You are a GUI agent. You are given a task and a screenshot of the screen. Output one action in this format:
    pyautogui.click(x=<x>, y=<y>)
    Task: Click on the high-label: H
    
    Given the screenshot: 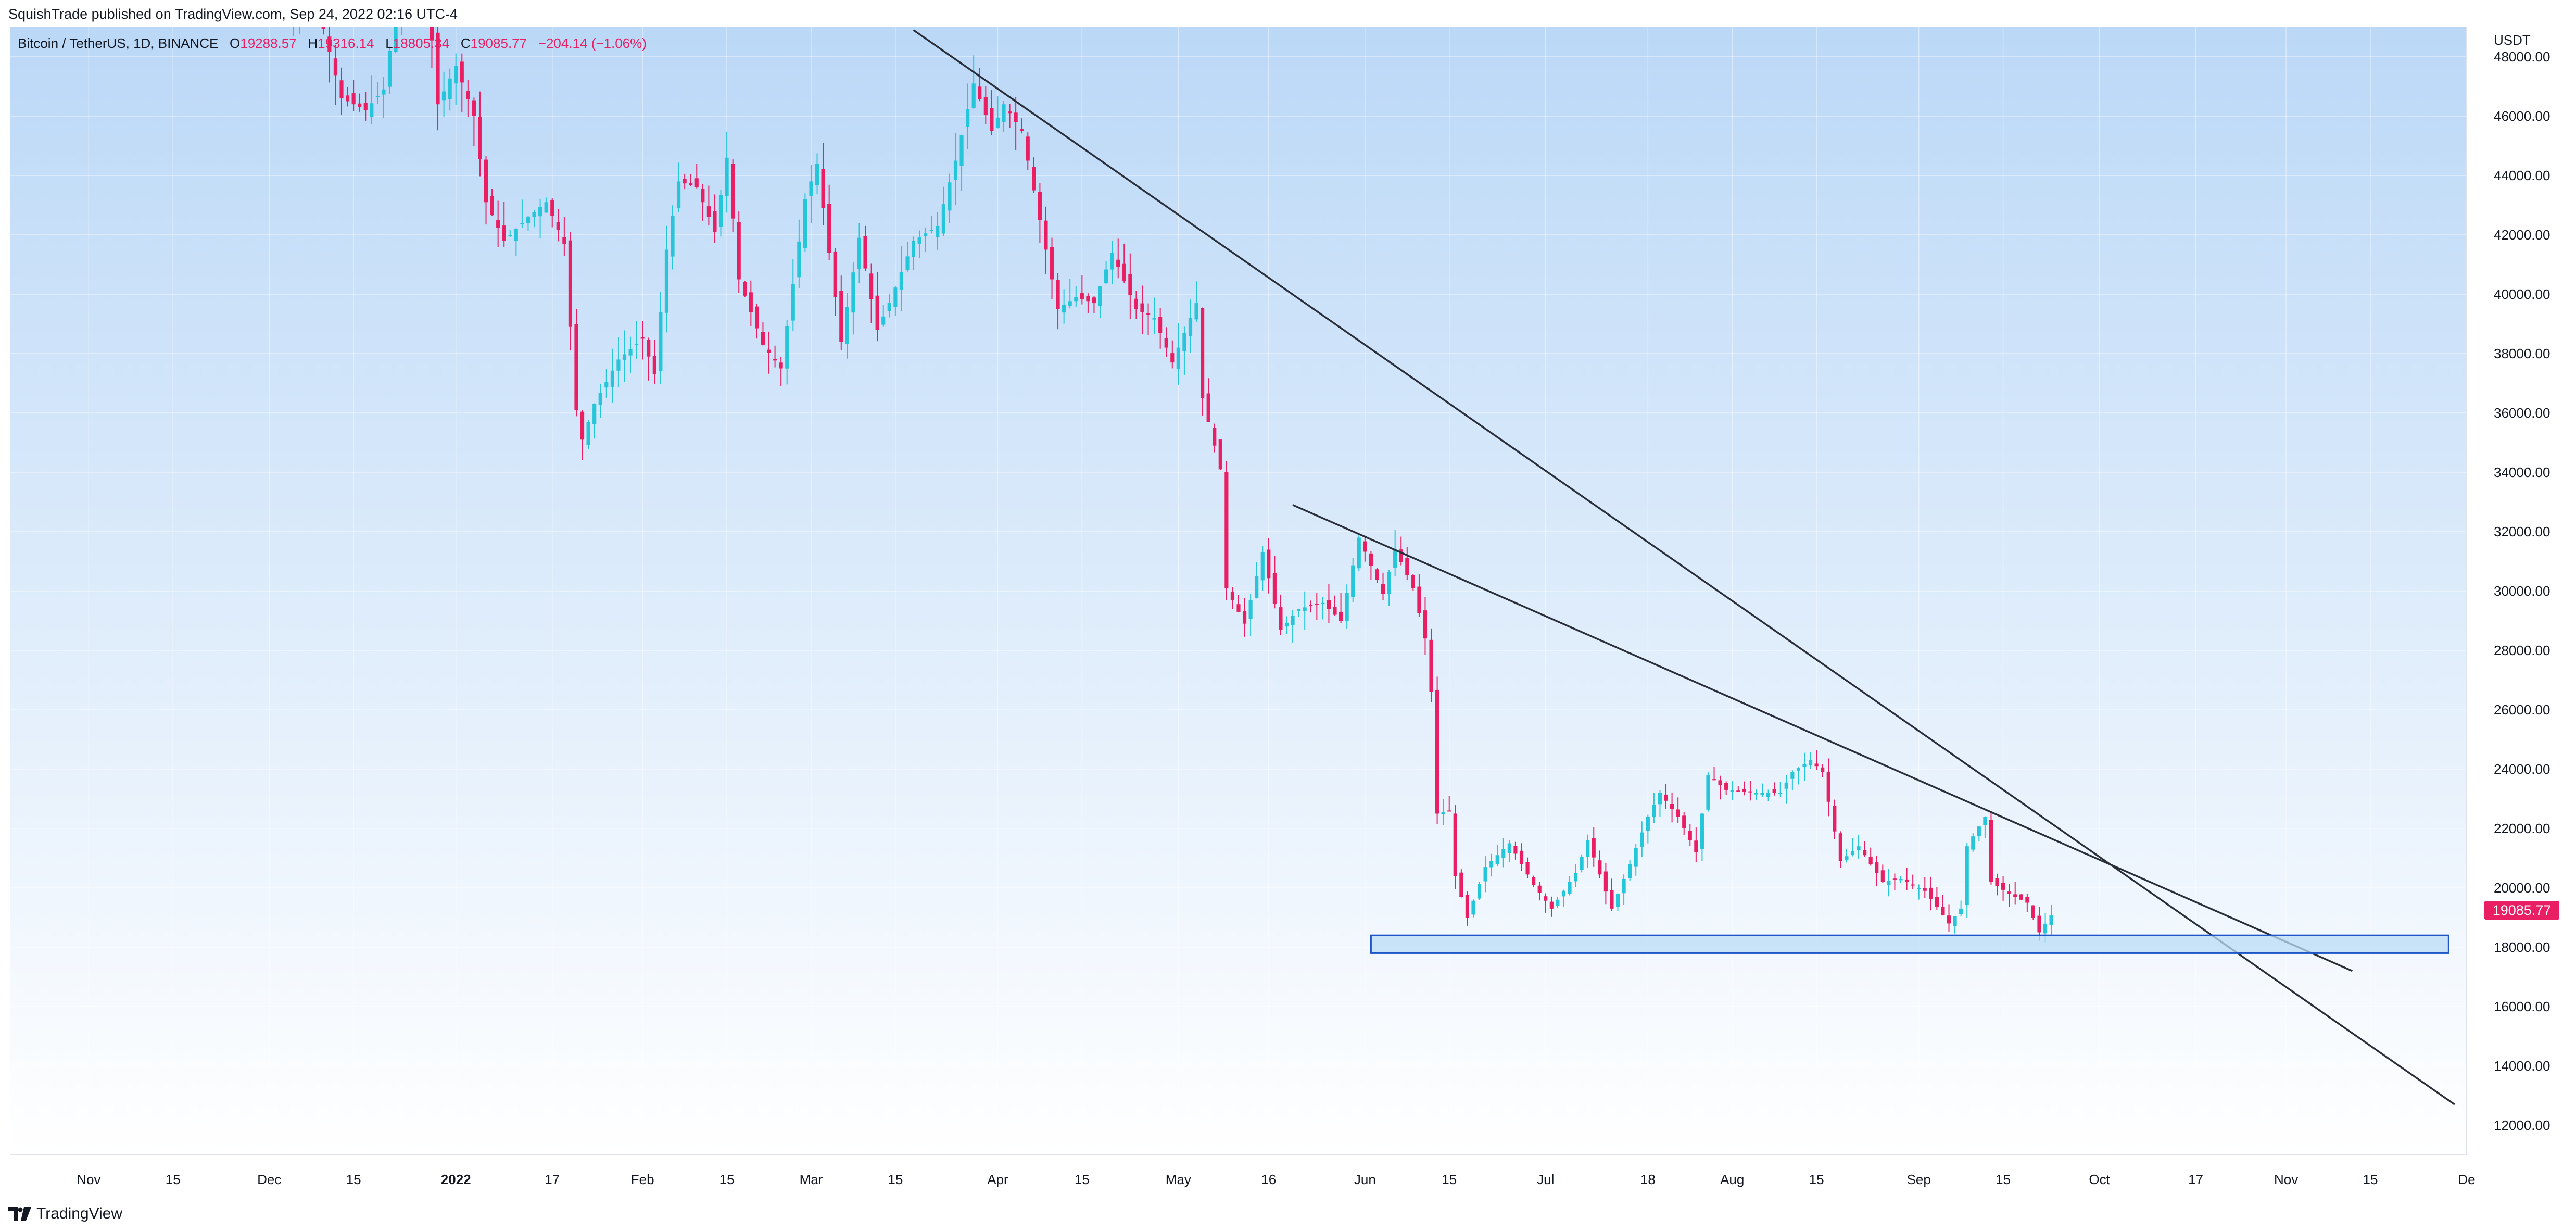 What is the action you would take?
    pyautogui.click(x=313, y=43)
    